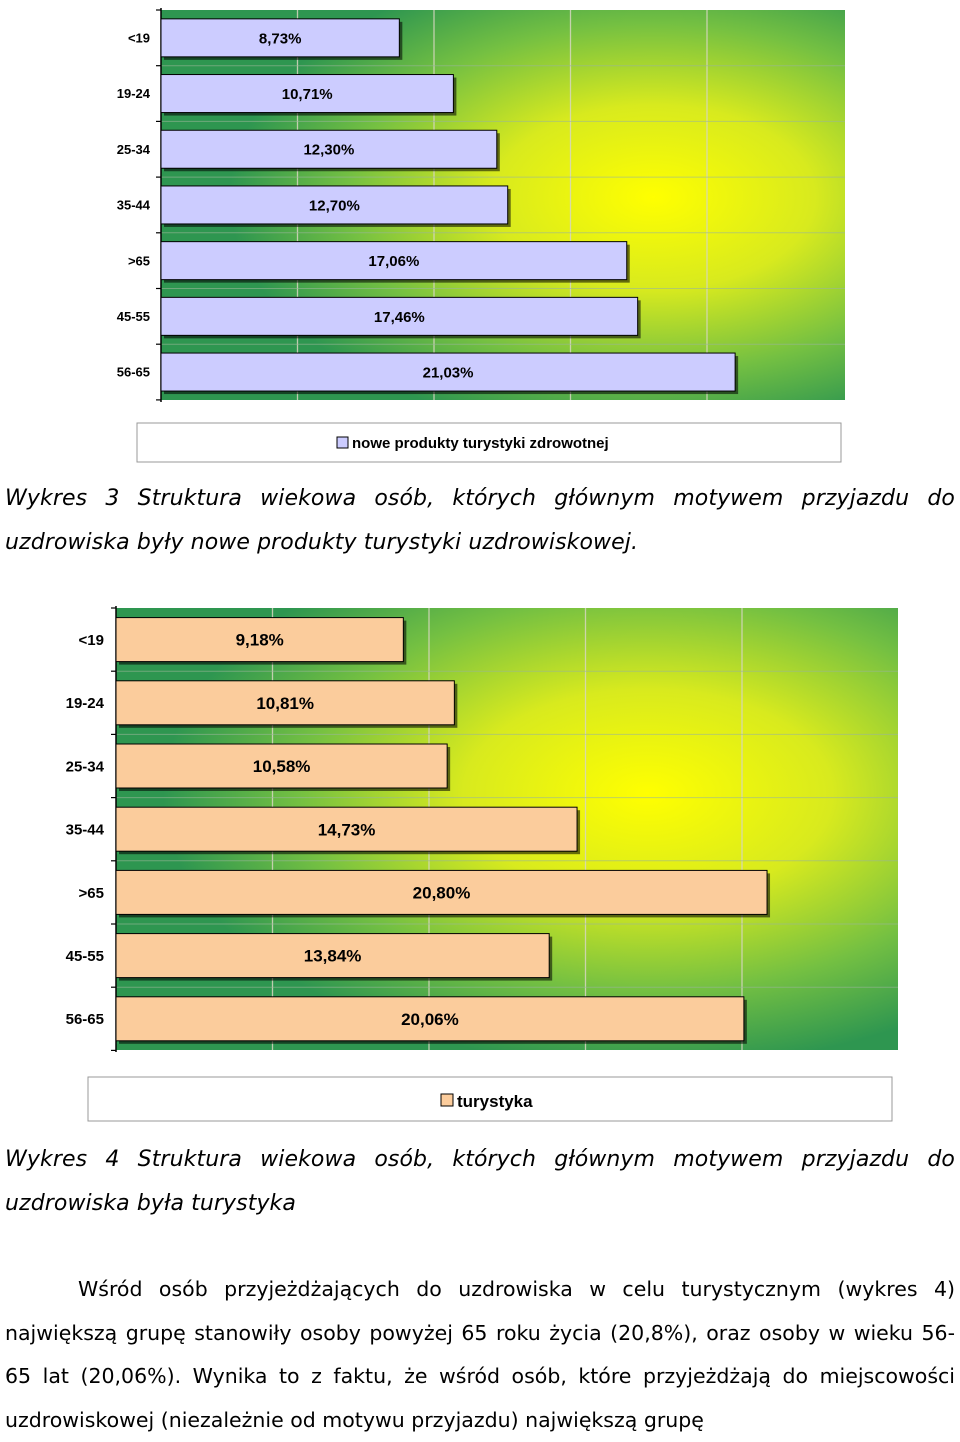  I want to click on bar-value-label: 10,71%, so click(307, 94).